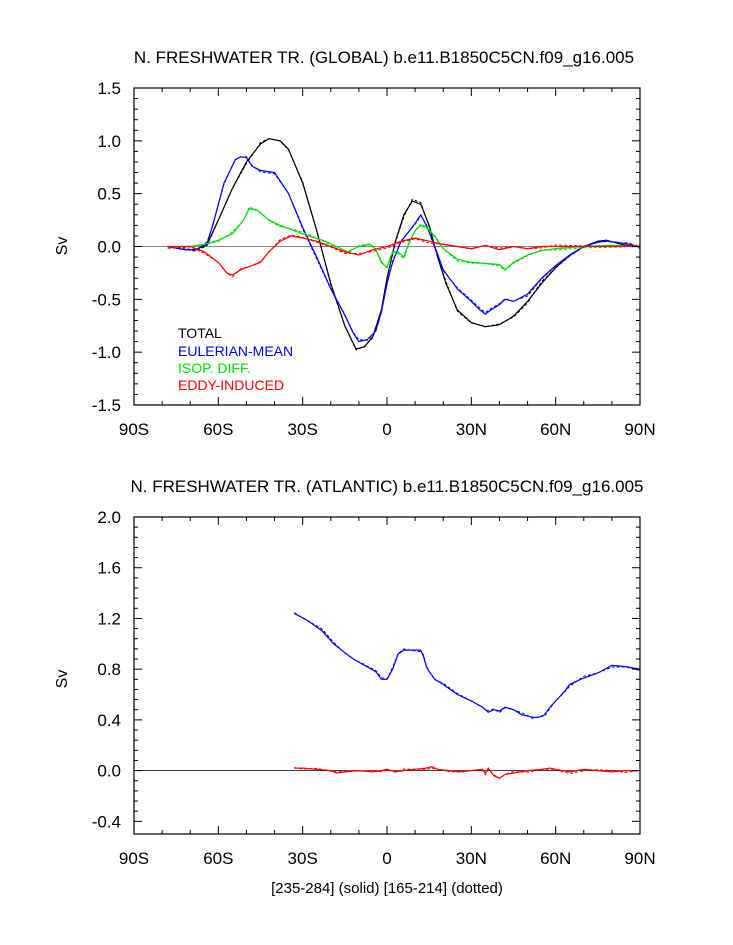 This screenshot has height=945, width=733. I want to click on series-line-eddy-induced-solid, so click(467, 772).